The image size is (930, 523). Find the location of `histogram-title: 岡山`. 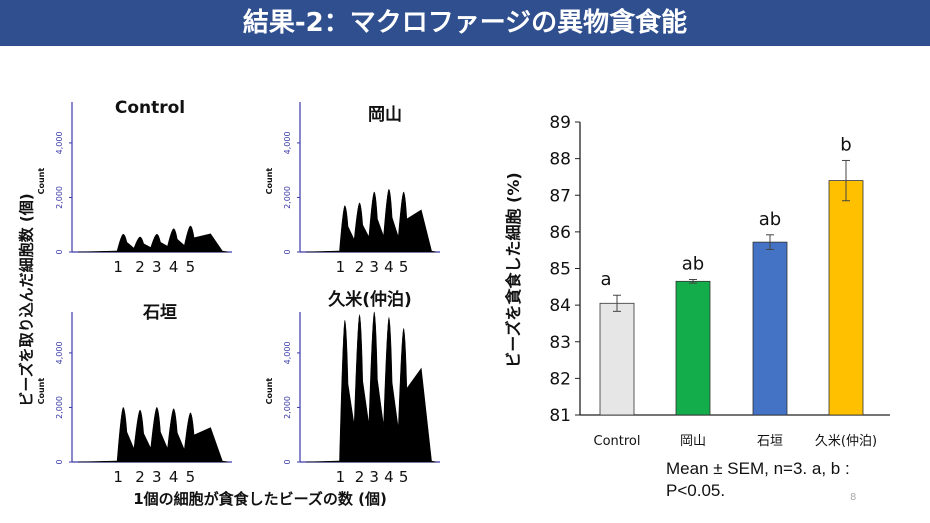

histogram-title: 岡山 is located at coordinates (385, 115).